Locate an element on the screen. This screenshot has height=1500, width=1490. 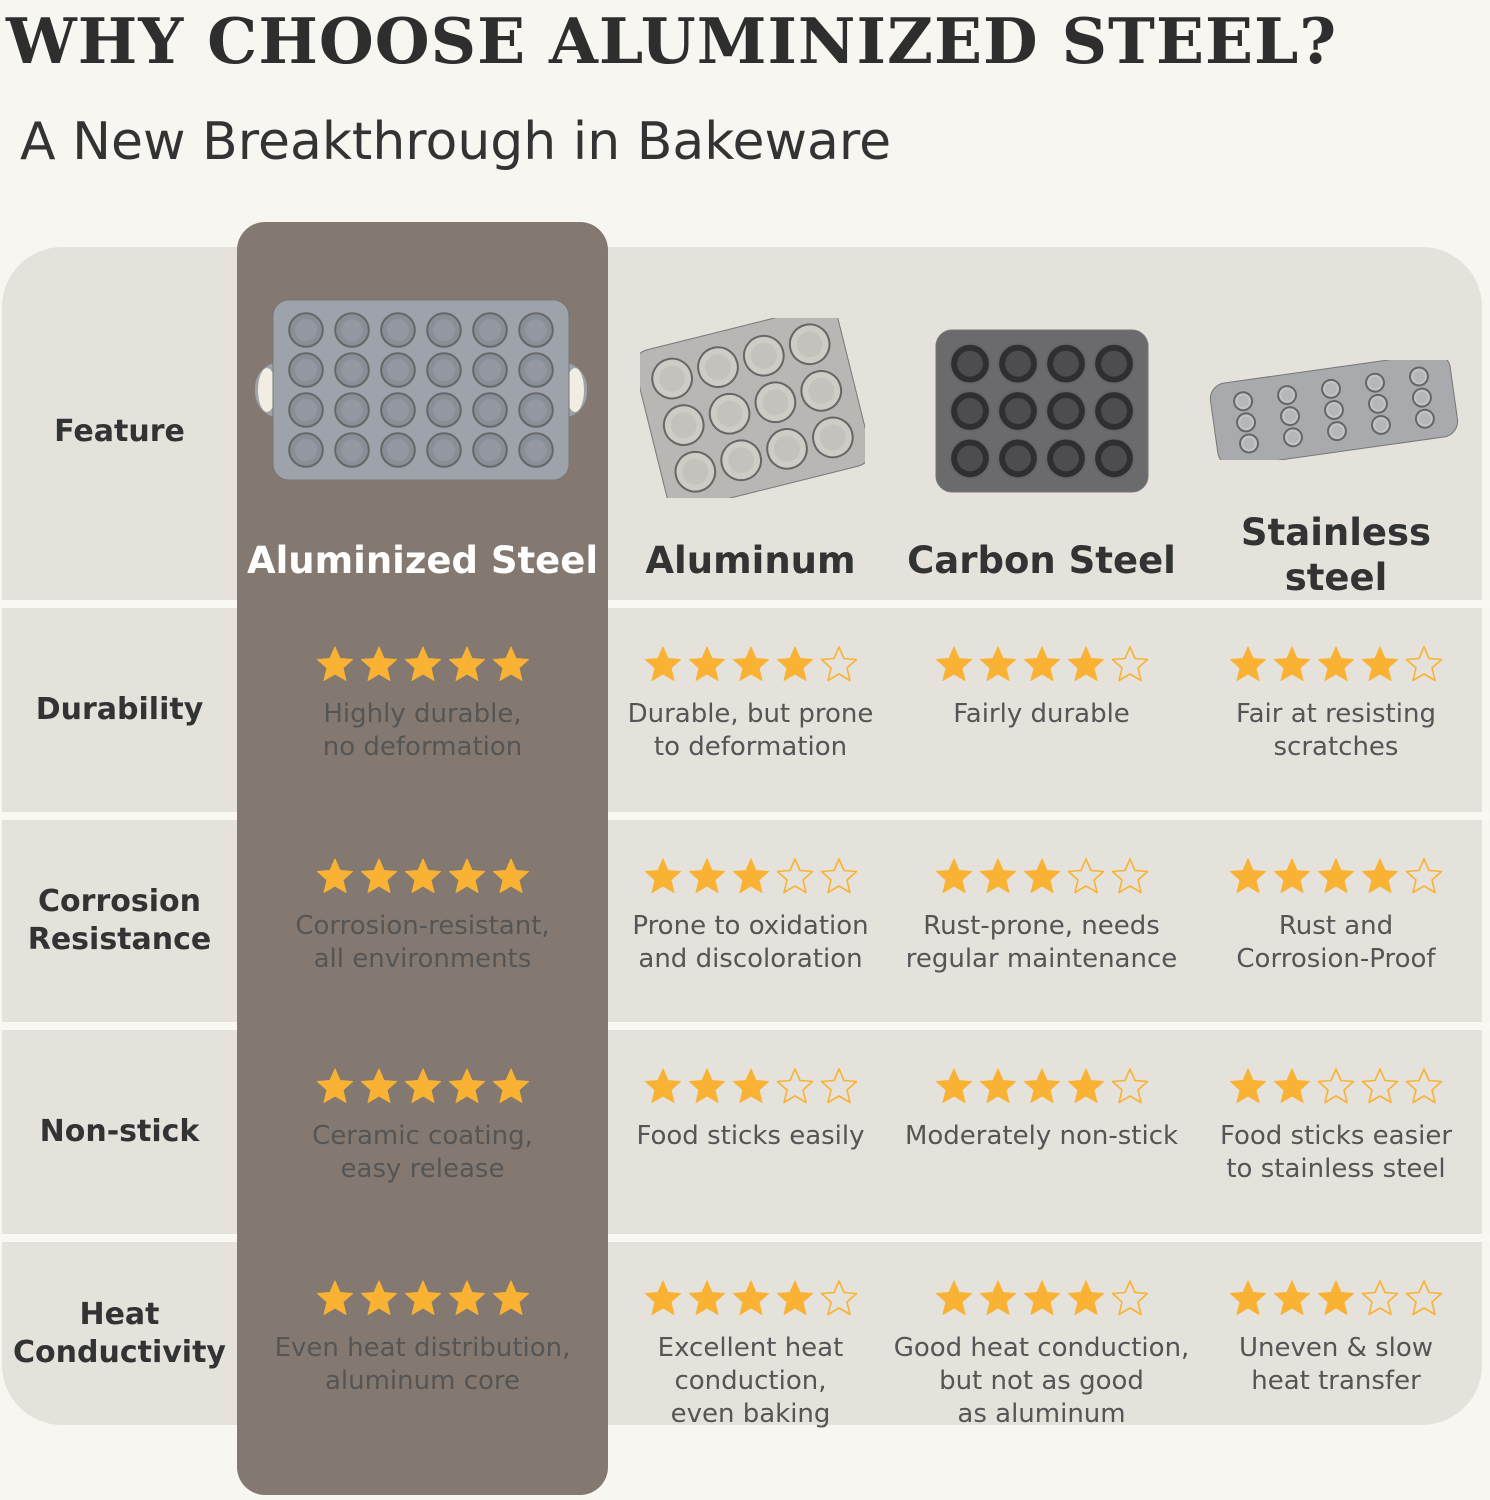
rating-description: Uneven & slow heat transfer is located at coordinates (1336, 1364).